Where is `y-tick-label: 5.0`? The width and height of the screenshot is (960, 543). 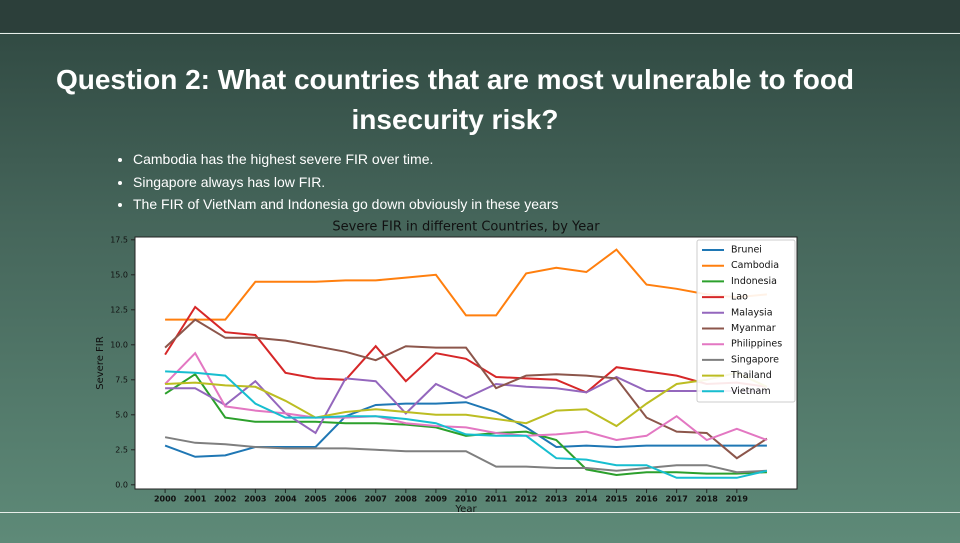 y-tick-label: 5.0 is located at coordinates (121, 414).